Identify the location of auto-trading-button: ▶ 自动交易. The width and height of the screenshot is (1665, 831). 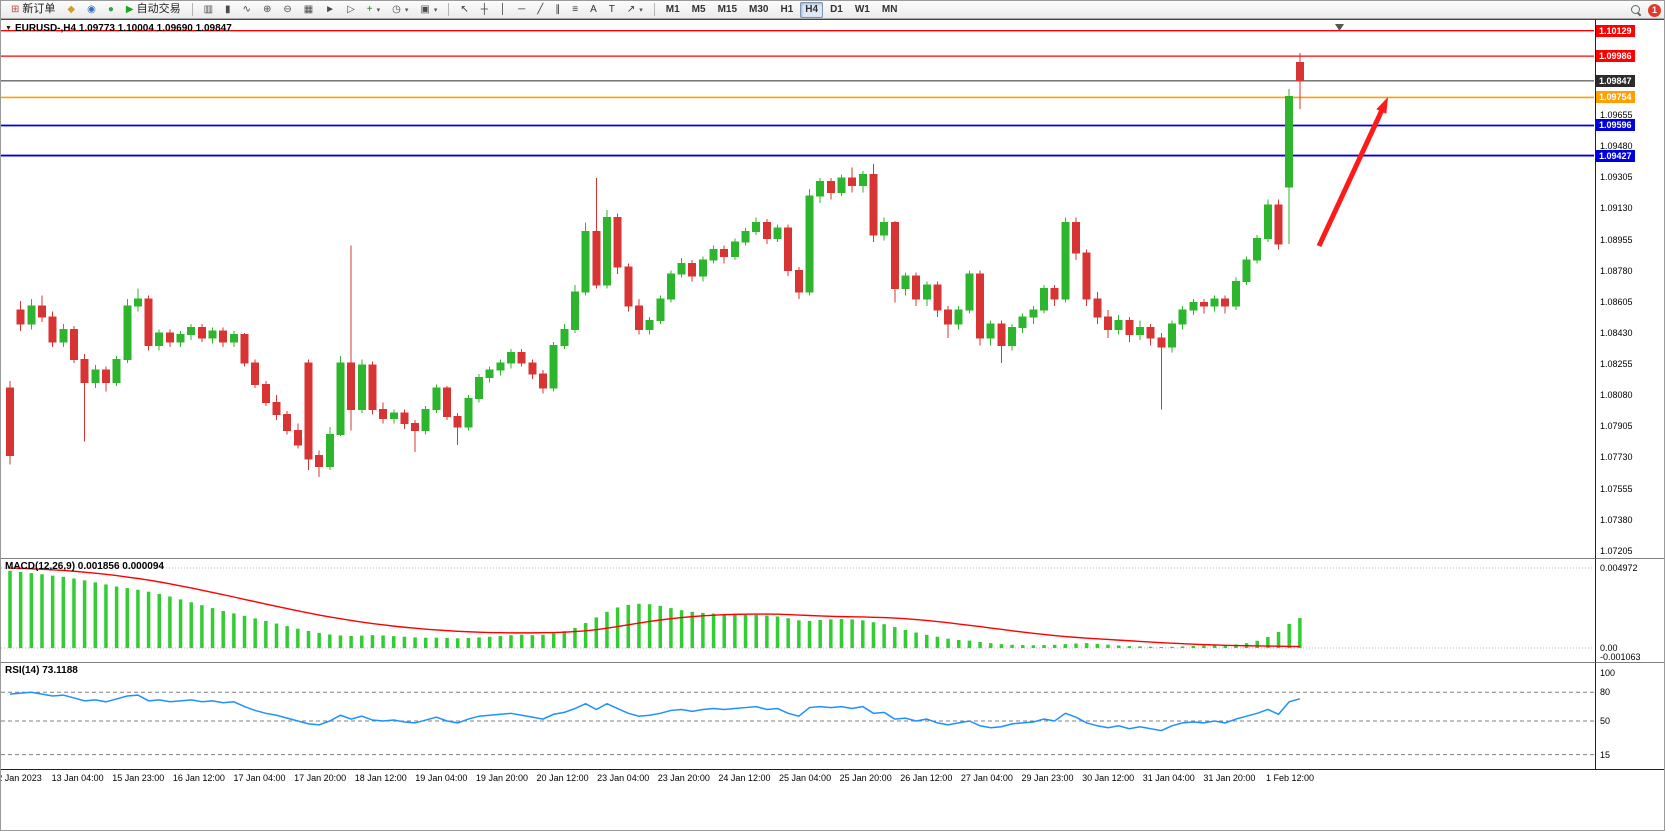
(153, 10).